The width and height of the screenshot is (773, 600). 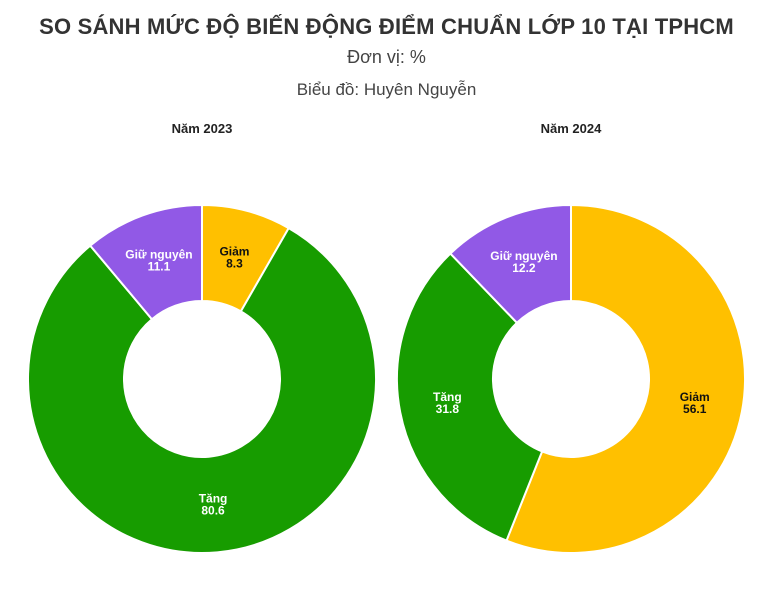 What do you see at coordinates (470, 397) in the screenshot?
I see `slice-tang` at bounding box center [470, 397].